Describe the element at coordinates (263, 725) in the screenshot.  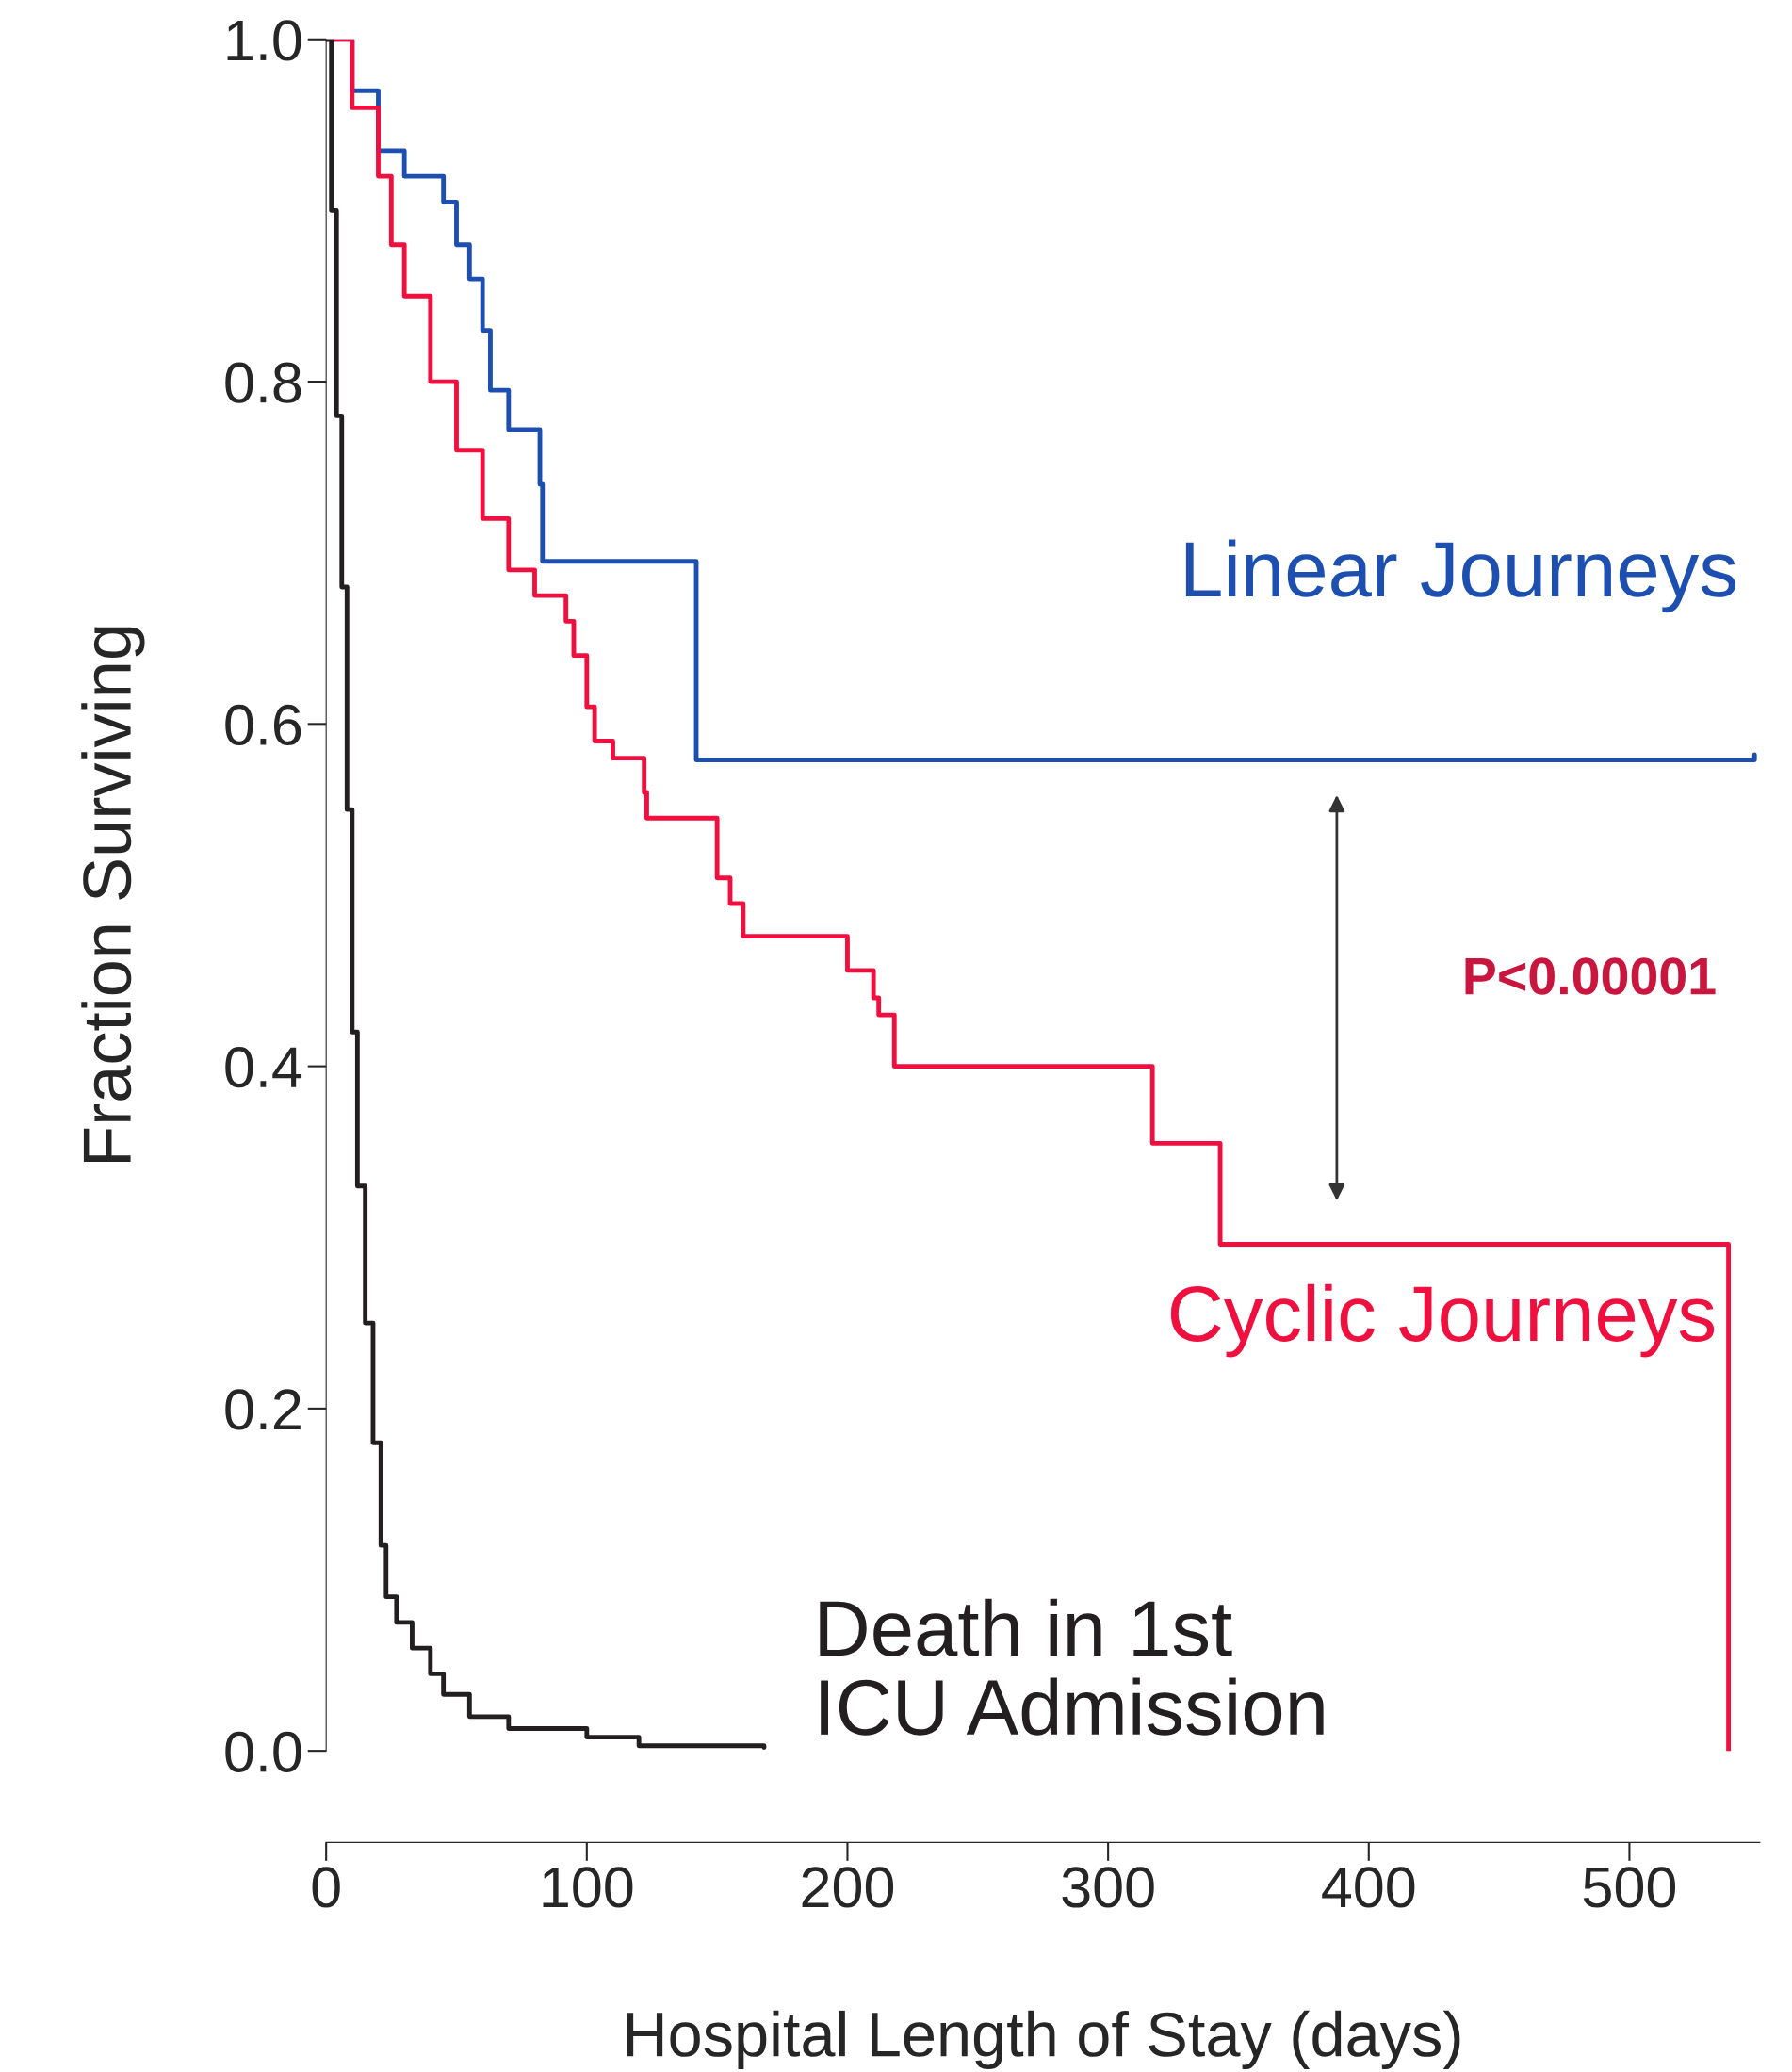
I see `y-tick-label: 0.6` at that location.